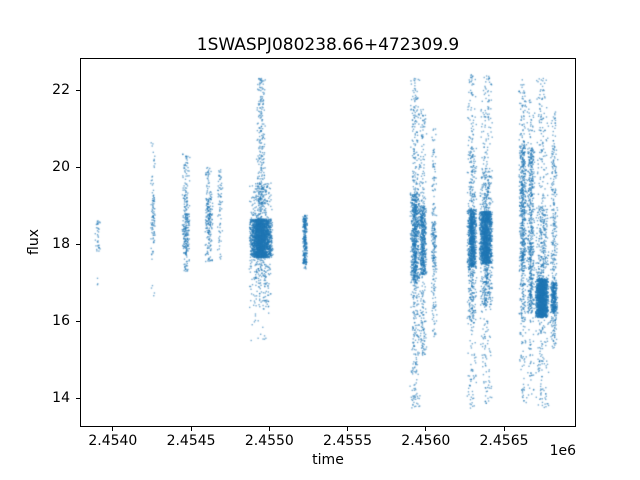 This screenshot has width=640, height=480. I want to click on y-tick-label: 16, so click(61, 321).